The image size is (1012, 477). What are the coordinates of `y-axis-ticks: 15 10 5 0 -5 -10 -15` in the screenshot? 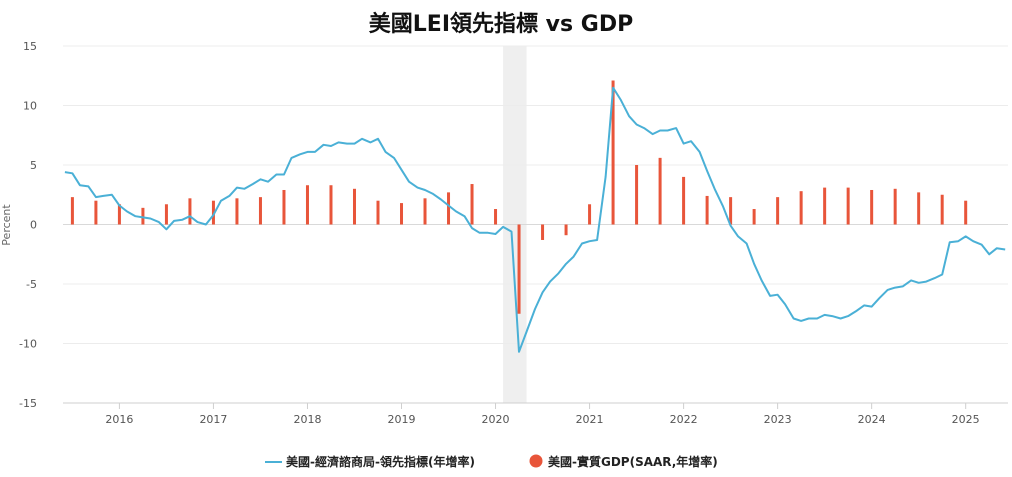 It's located at (28, 225).